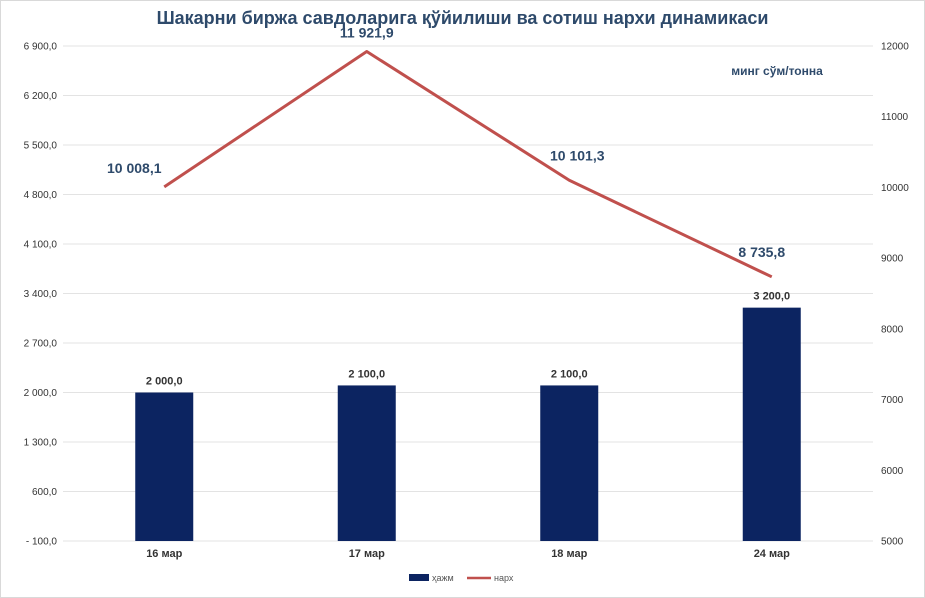 Image resolution: width=925 pixels, height=598 pixels. Describe the element at coordinates (41, 195) in the screenshot. I see `left-axis-tick-label: 4 800,0` at that location.